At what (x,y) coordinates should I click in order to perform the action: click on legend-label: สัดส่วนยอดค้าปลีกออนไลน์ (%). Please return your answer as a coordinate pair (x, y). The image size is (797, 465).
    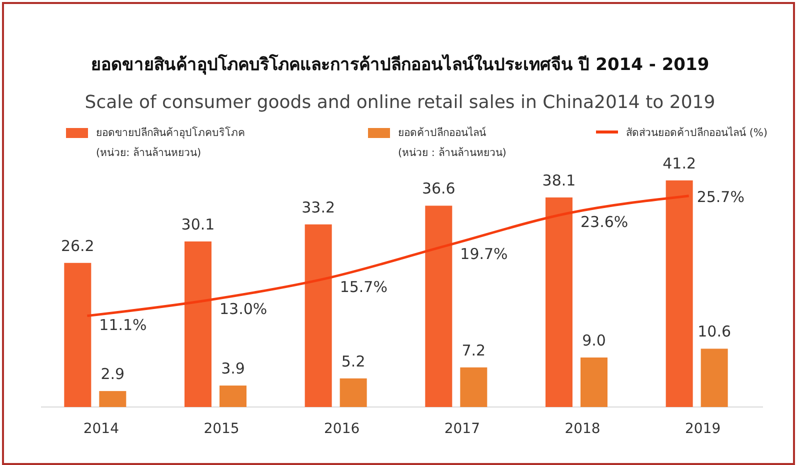
    Looking at the image, I should click on (697, 132).